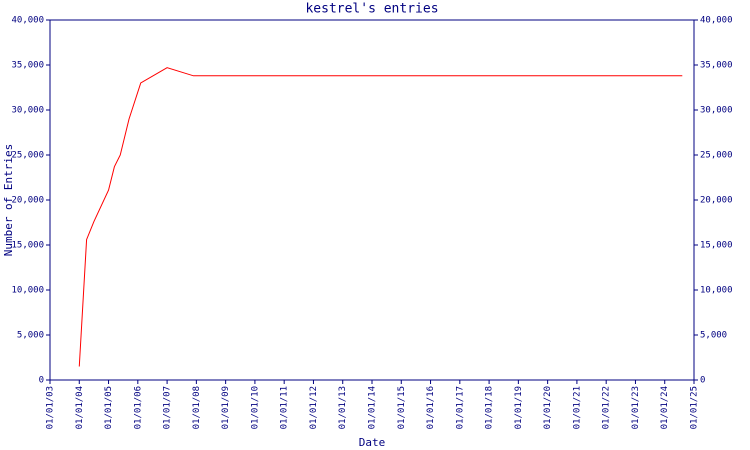 The image size is (750, 450). What do you see at coordinates (226, 407) in the screenshot?
I see `x-tick-label: 01/01/09` at bounding box center [226, 407].